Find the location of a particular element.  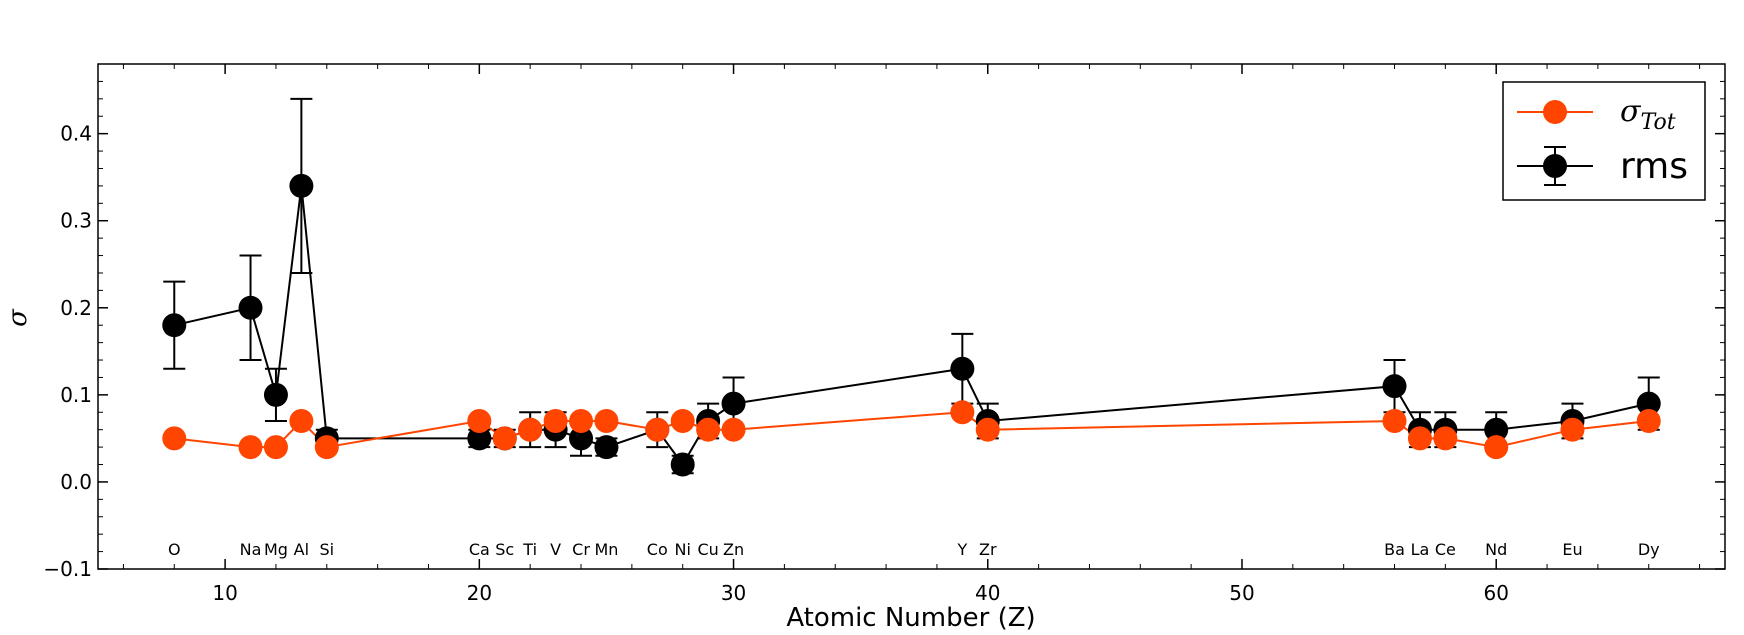

element-label: O is located at coordinates (174, 549).